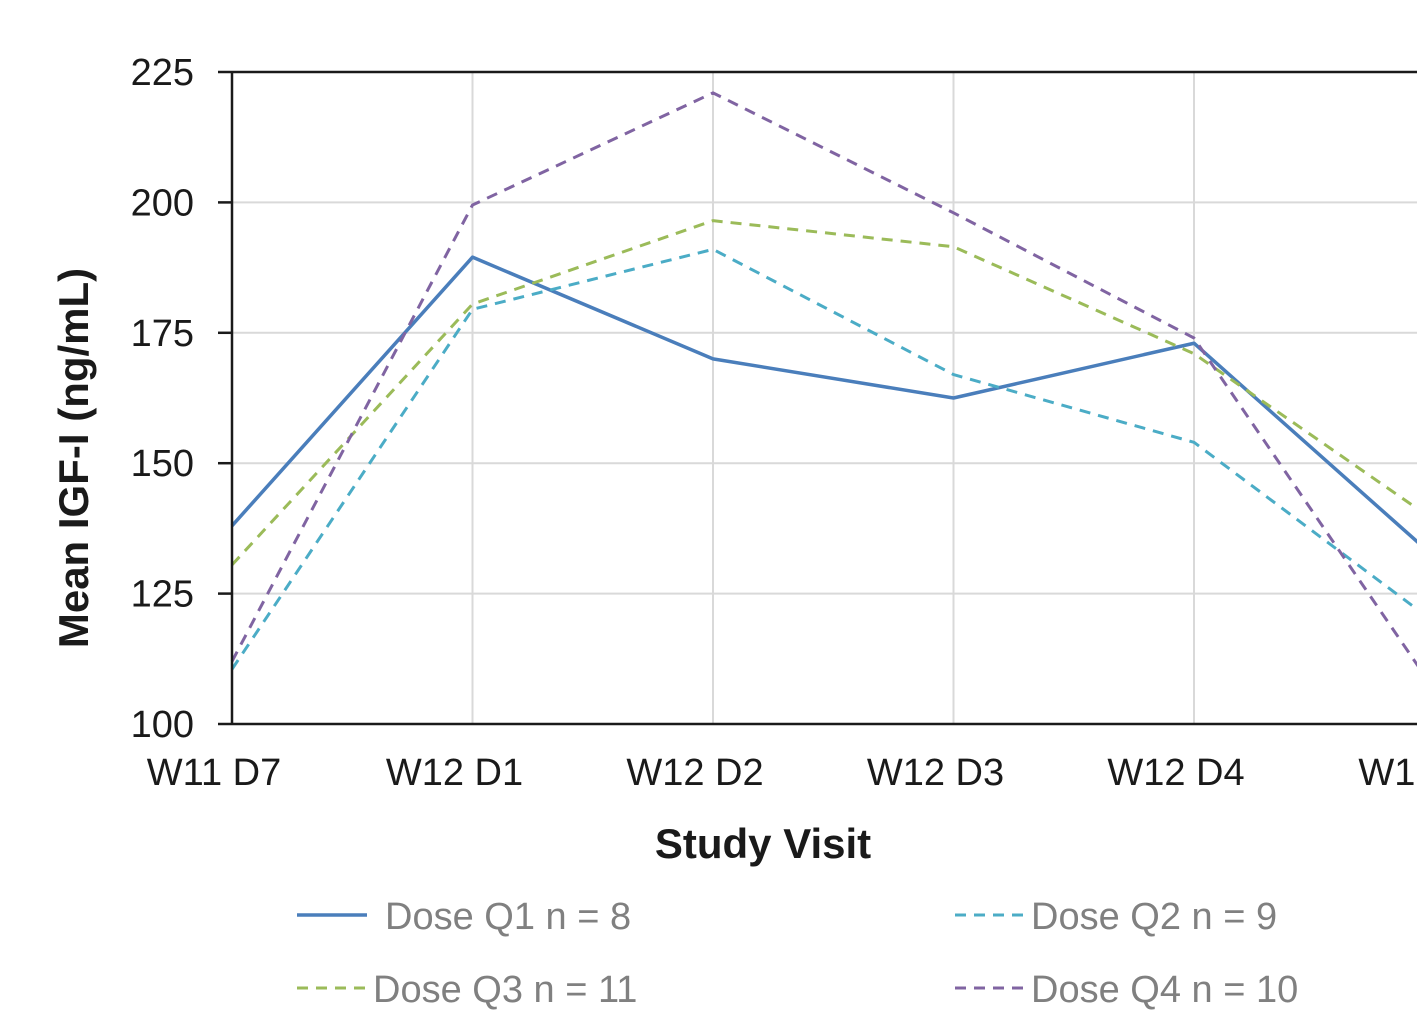 This screenshot has width=1417, height=1010. I want to click on y-tick-label: 125, so click(162, 595).